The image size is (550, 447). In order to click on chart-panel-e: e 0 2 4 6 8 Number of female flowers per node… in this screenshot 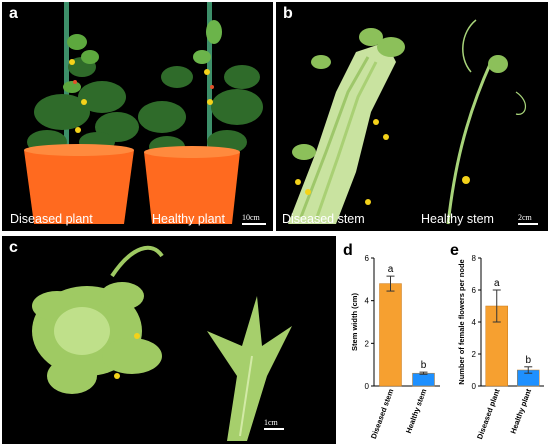, I will do `click(497, 340)`.